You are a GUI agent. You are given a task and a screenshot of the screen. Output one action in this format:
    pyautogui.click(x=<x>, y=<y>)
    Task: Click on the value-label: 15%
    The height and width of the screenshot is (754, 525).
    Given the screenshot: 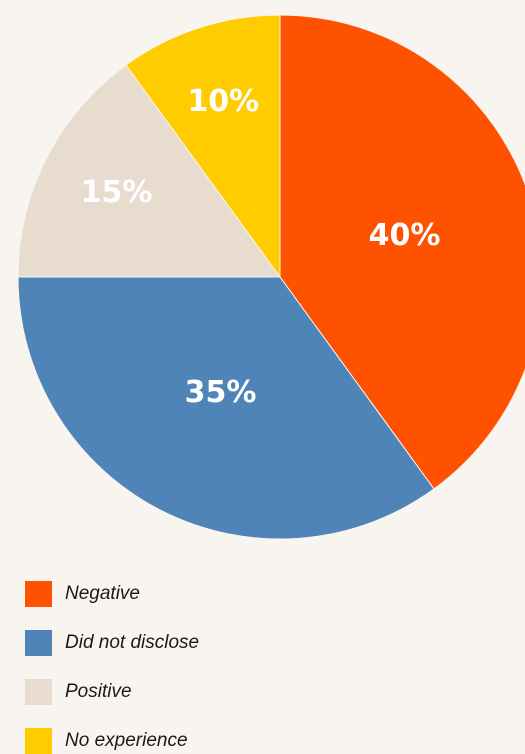 What is the action you would take?
    pyautogui.click(x=117, y=192)
    